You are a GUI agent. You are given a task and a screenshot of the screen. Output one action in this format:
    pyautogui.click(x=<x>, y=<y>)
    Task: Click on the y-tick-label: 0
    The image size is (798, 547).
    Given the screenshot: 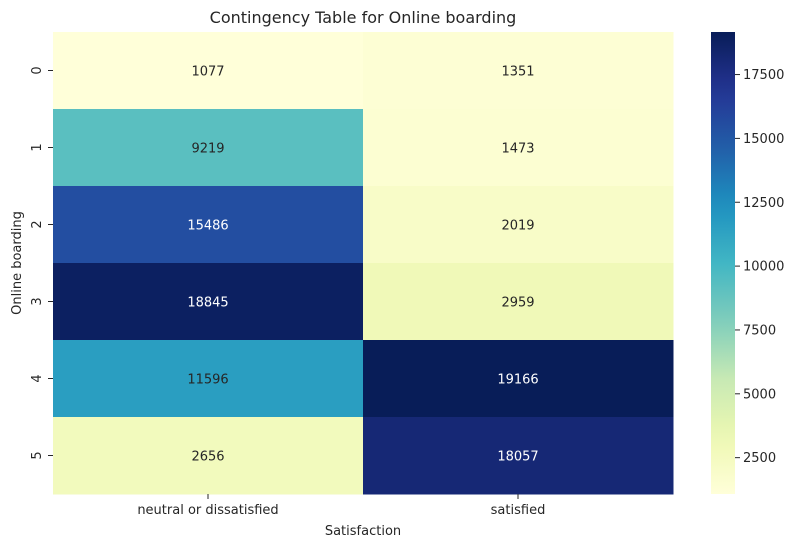 What is the action you would take?
    pyautogui.click(x=37, y=70)
    